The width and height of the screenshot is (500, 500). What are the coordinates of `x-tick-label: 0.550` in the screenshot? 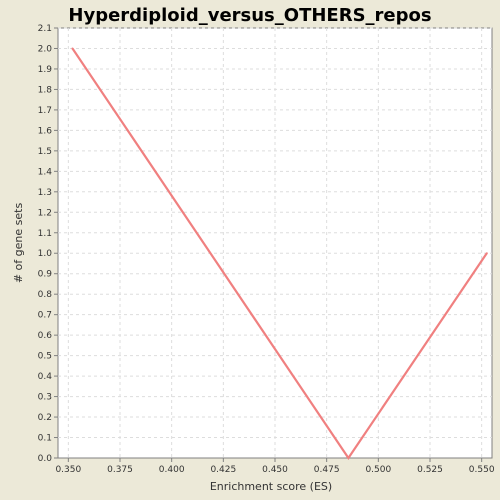 It's located at (482, 470).